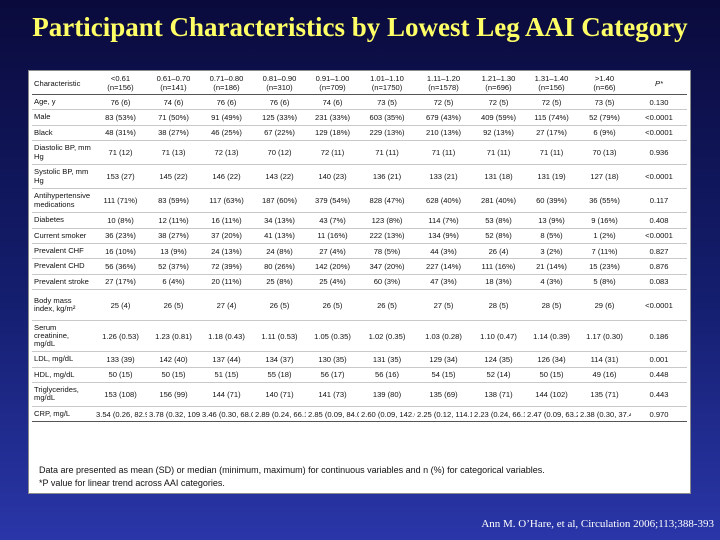 This screenshot has width=720, height=540. I want to click on table-cell: 2.23 (0.24, 66.1), so click(498, 414).